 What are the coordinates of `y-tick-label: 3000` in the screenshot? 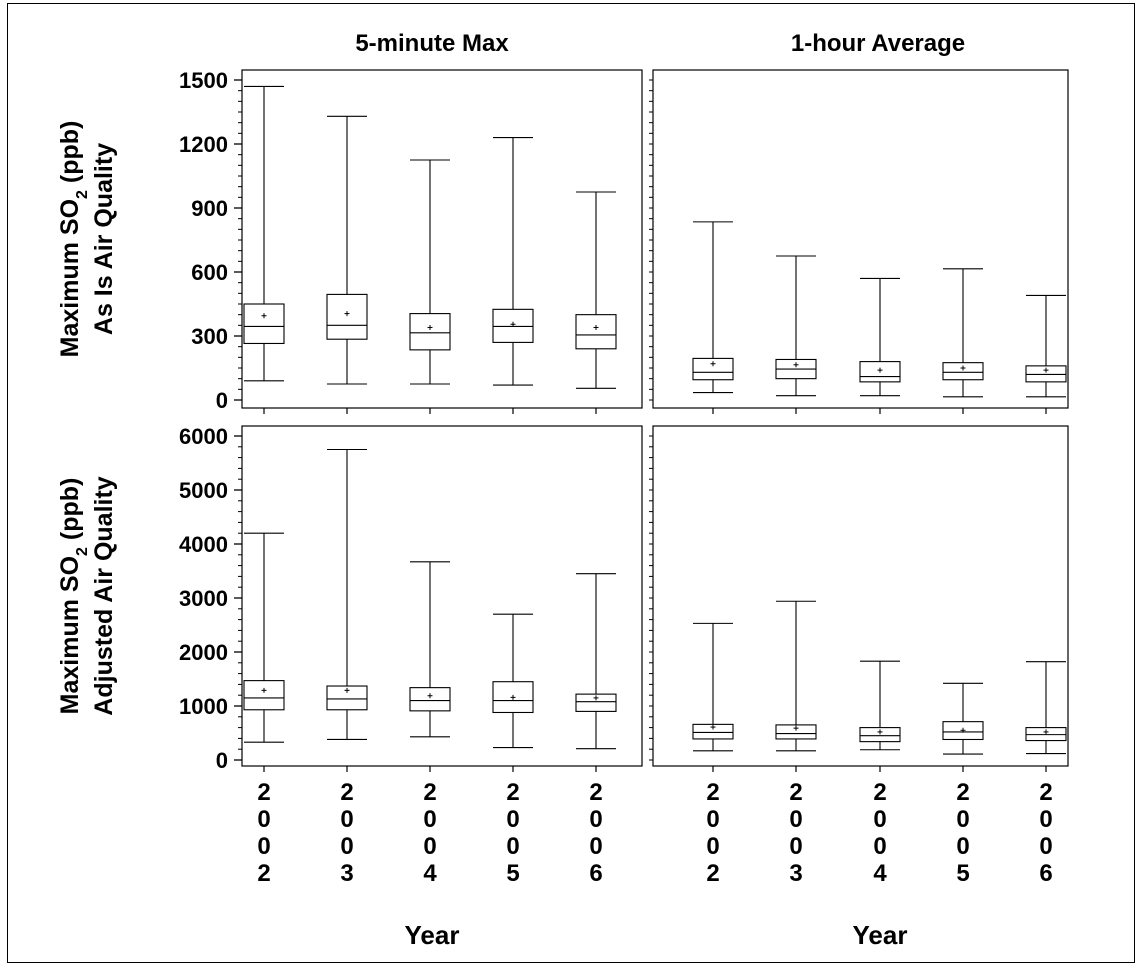 It's located at (203, 598).